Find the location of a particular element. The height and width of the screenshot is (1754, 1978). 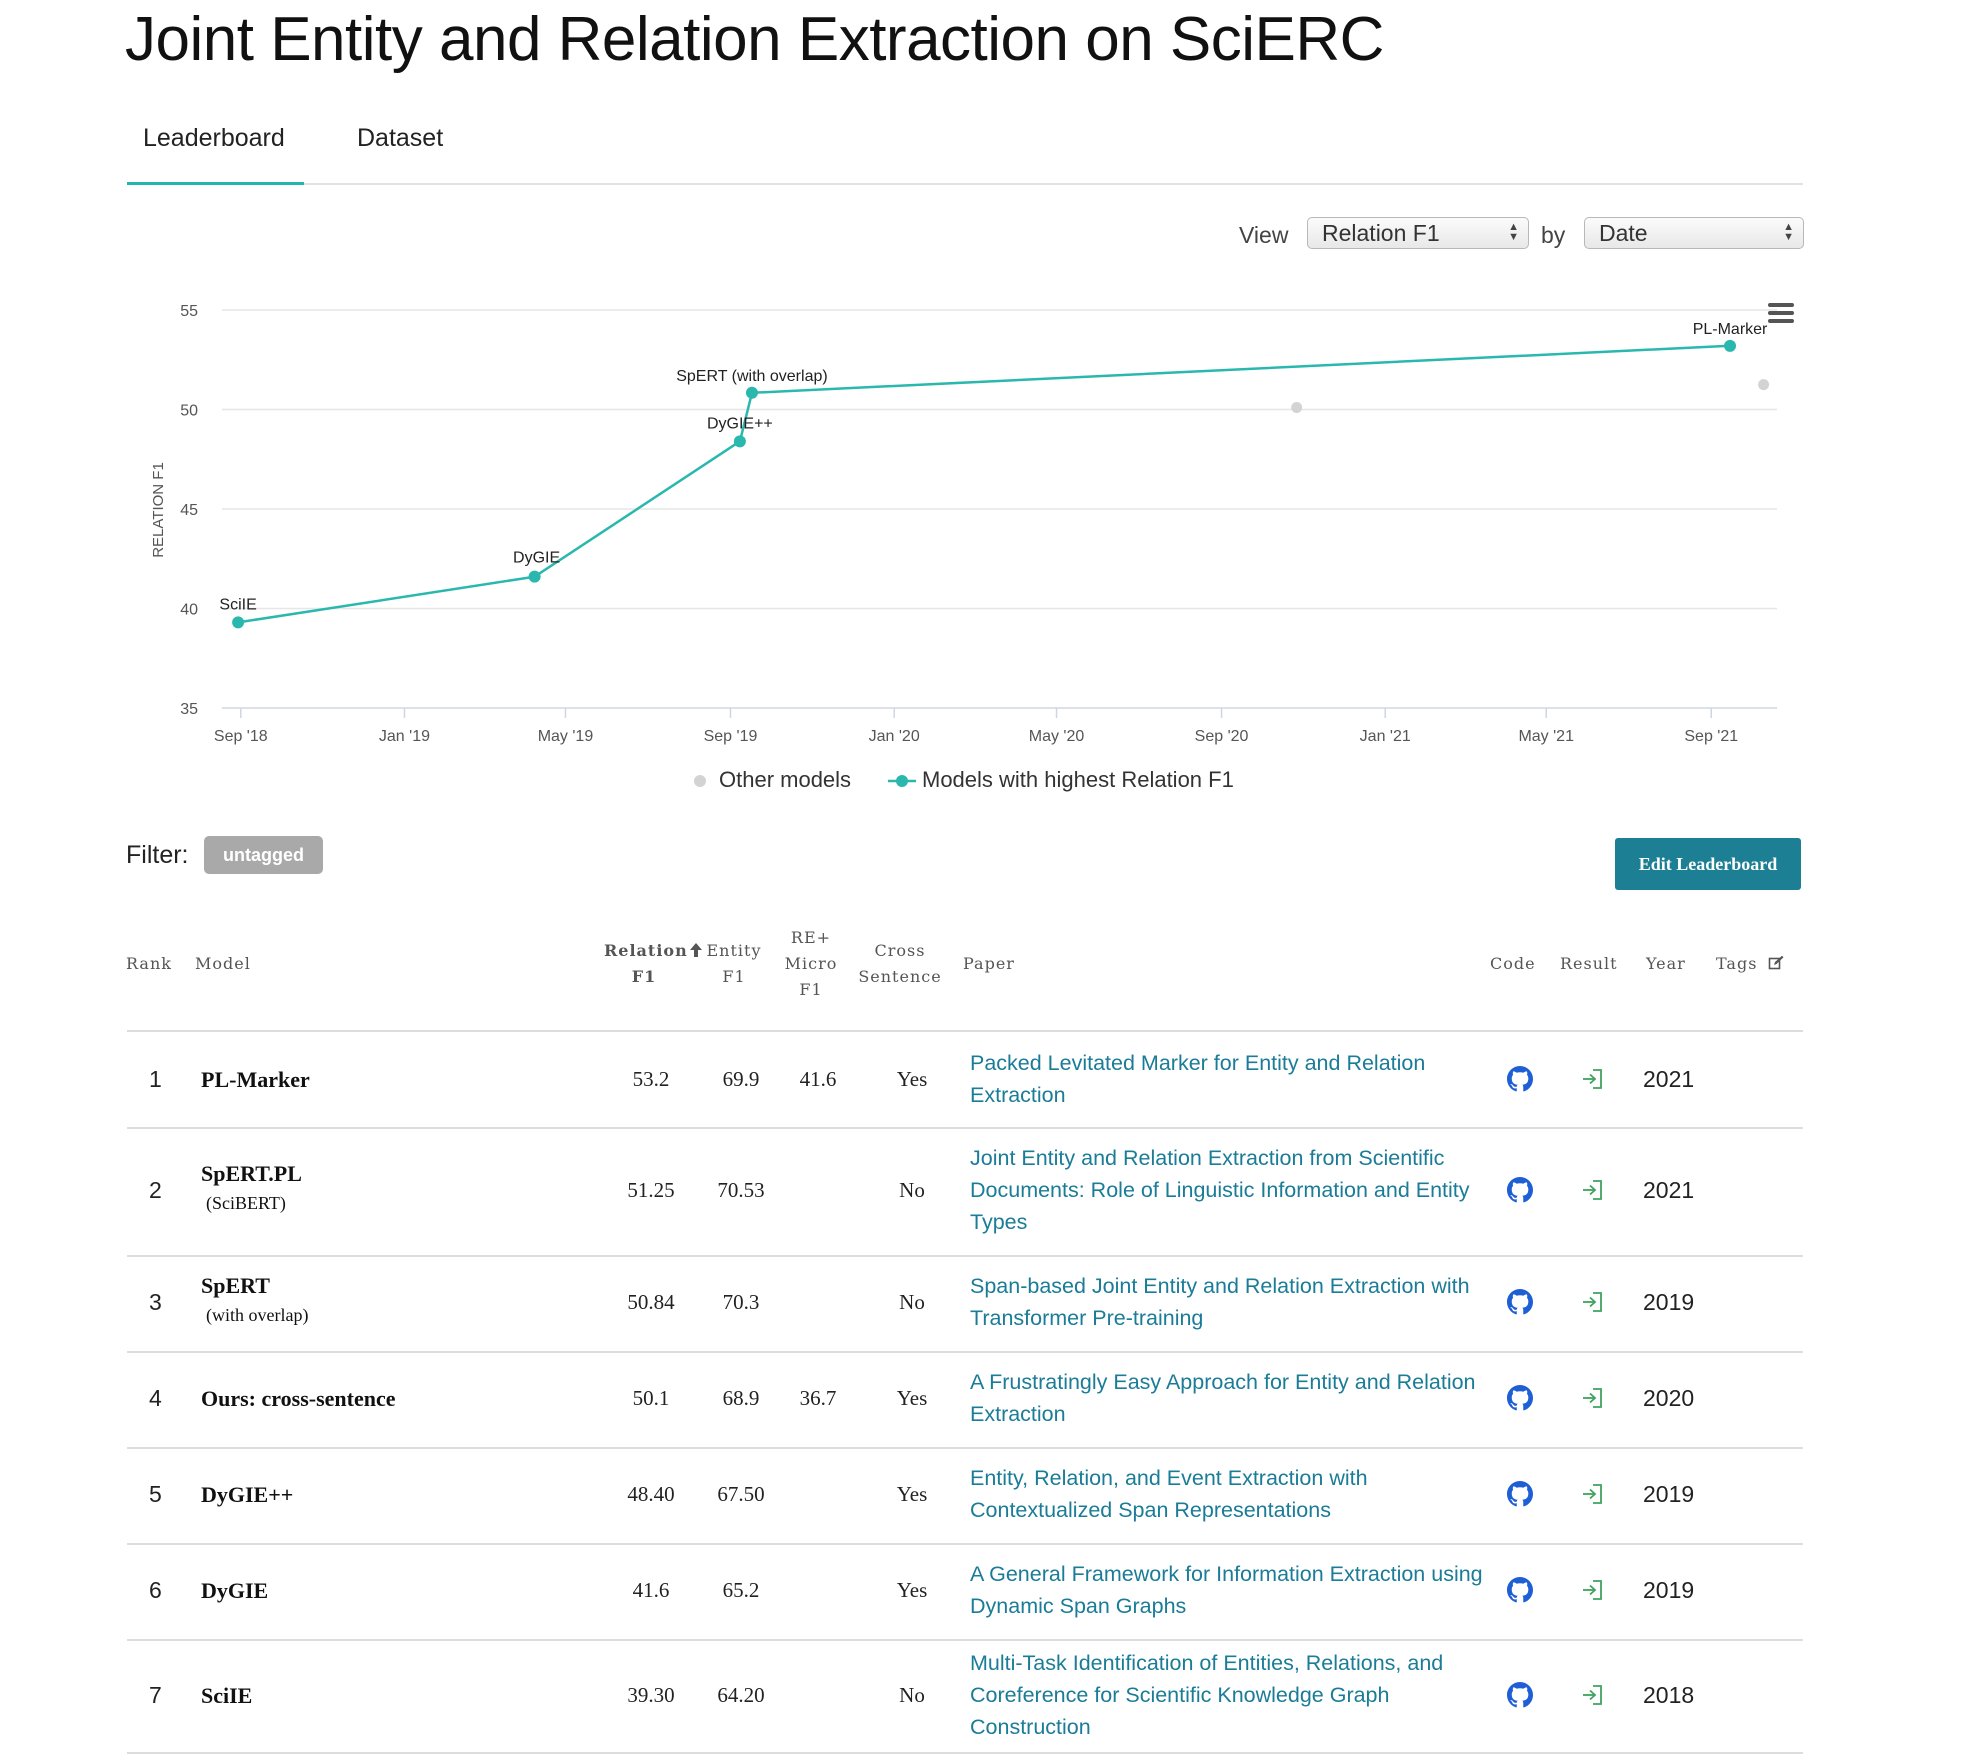

tab-leaderboard: Leaderboard is located at coordinates (214, 138).